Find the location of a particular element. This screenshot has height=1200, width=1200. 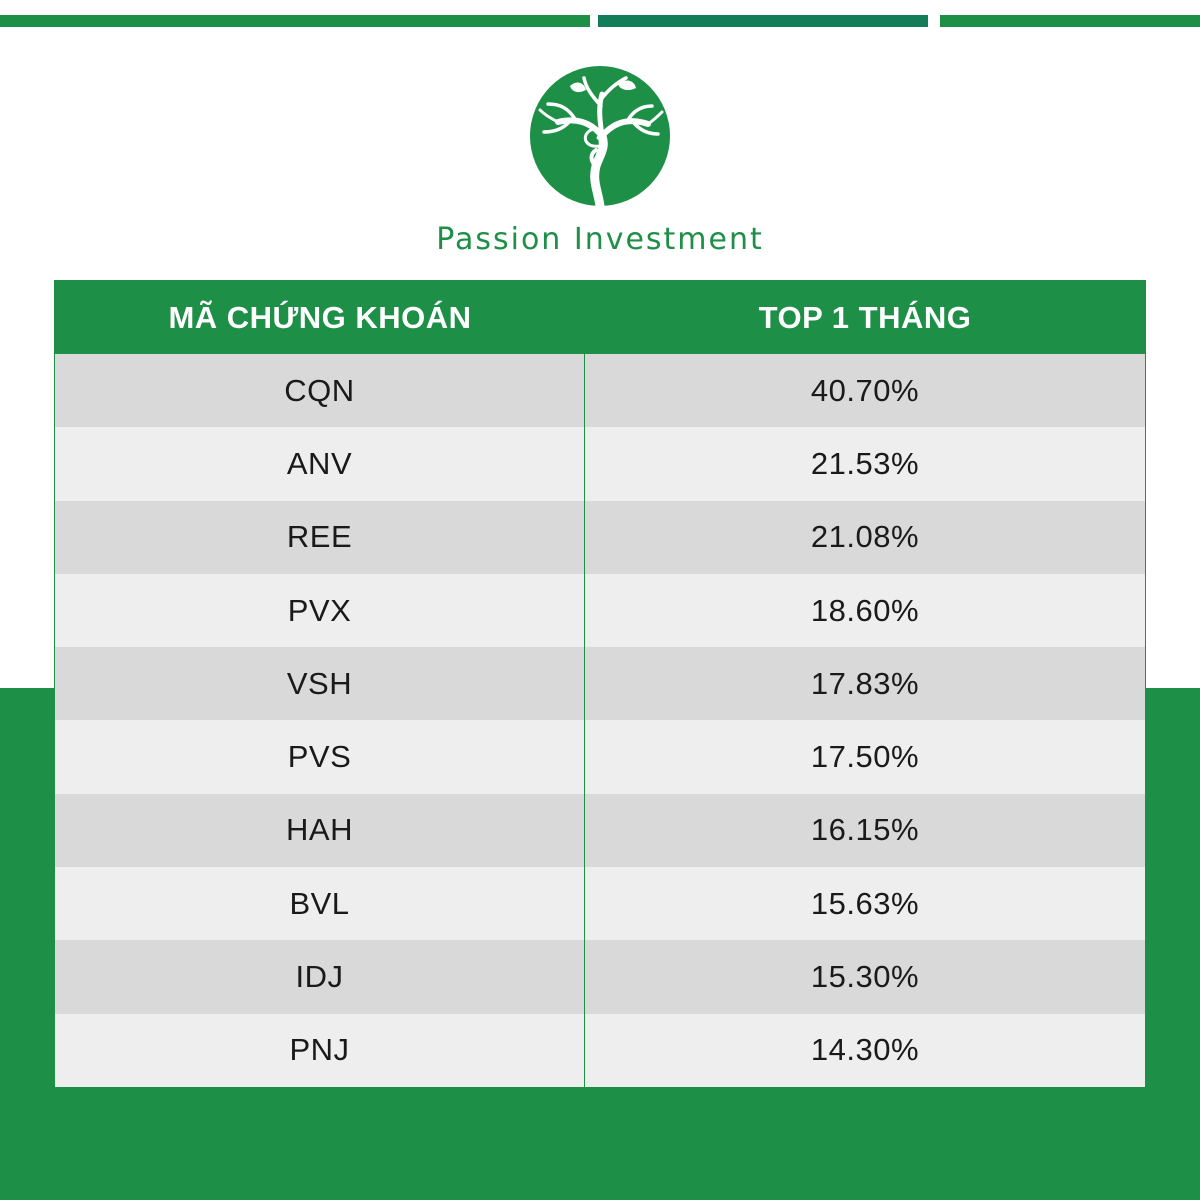

stock-code-cell: VSH is located at coordinates (320, 684).